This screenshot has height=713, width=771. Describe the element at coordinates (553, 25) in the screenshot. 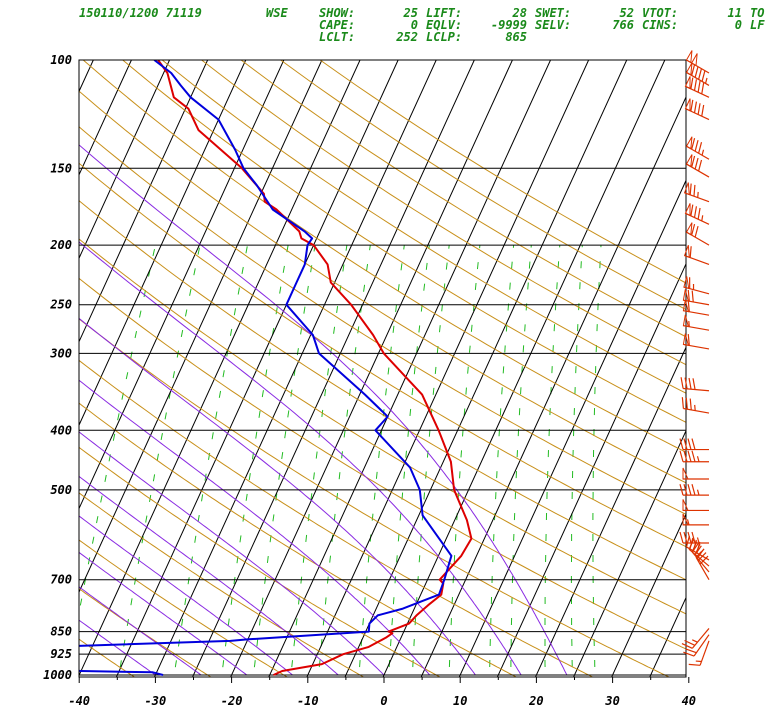

I see `index-cell: SELV:` at that location.